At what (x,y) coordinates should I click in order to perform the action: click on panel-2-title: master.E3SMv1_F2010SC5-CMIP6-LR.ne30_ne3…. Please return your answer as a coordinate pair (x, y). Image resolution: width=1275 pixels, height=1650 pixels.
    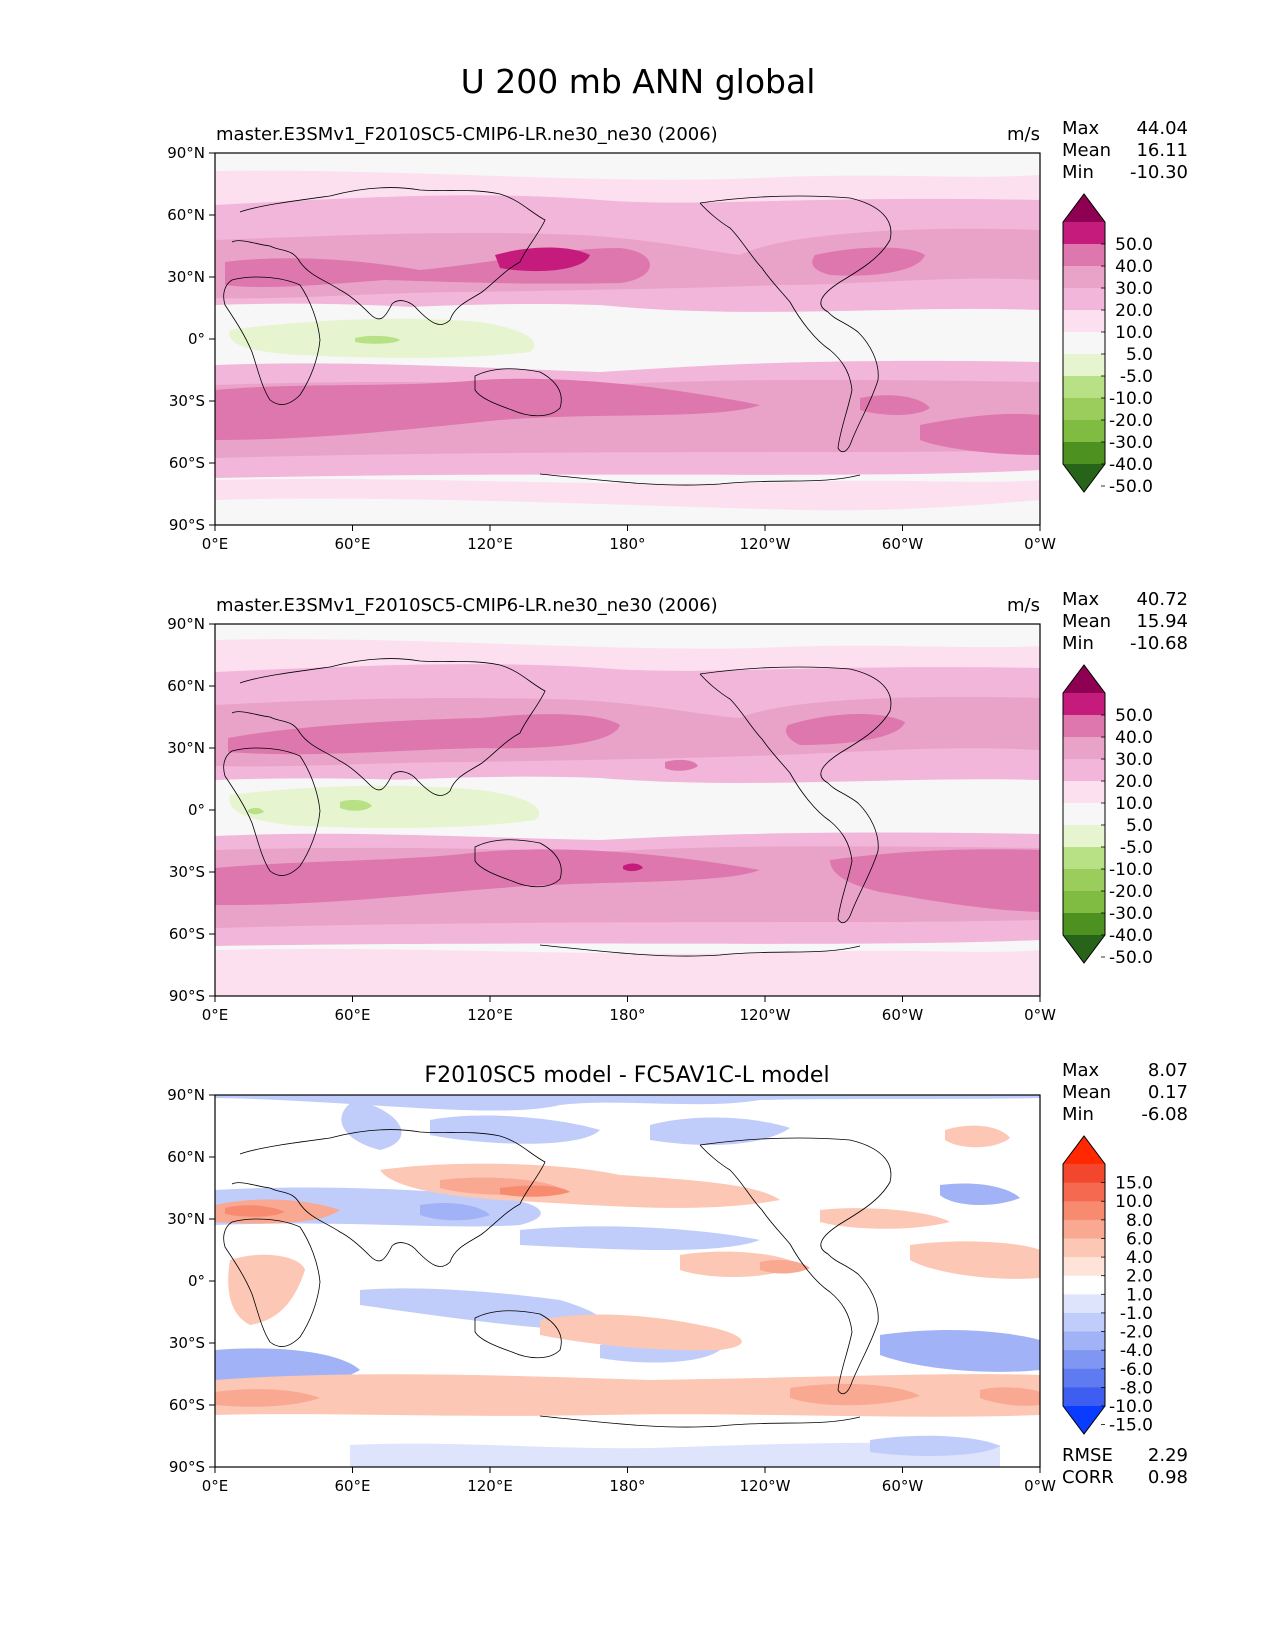
    Looking at the image, I should click on (467, 605).